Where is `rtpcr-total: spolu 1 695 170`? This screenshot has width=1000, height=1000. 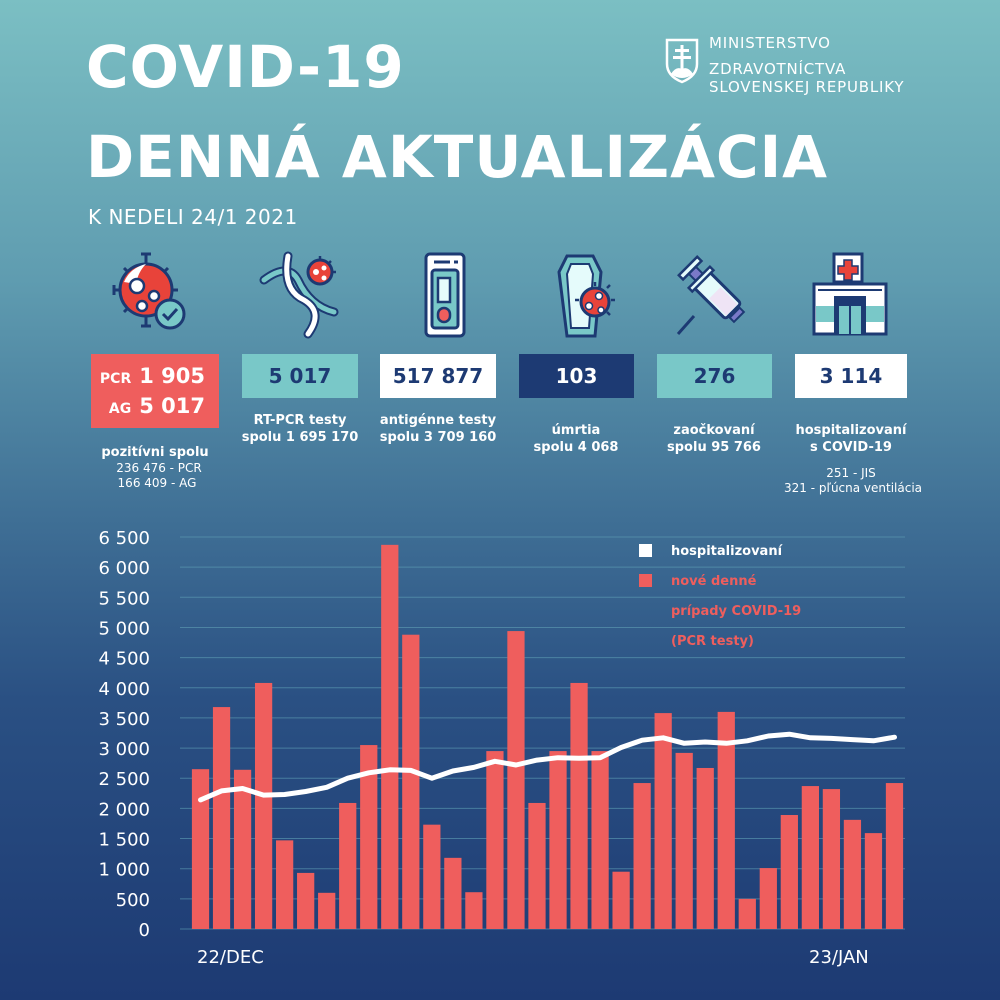 rtpcr-total: spolu 1 695 170 is located at coordinates (300, 437).